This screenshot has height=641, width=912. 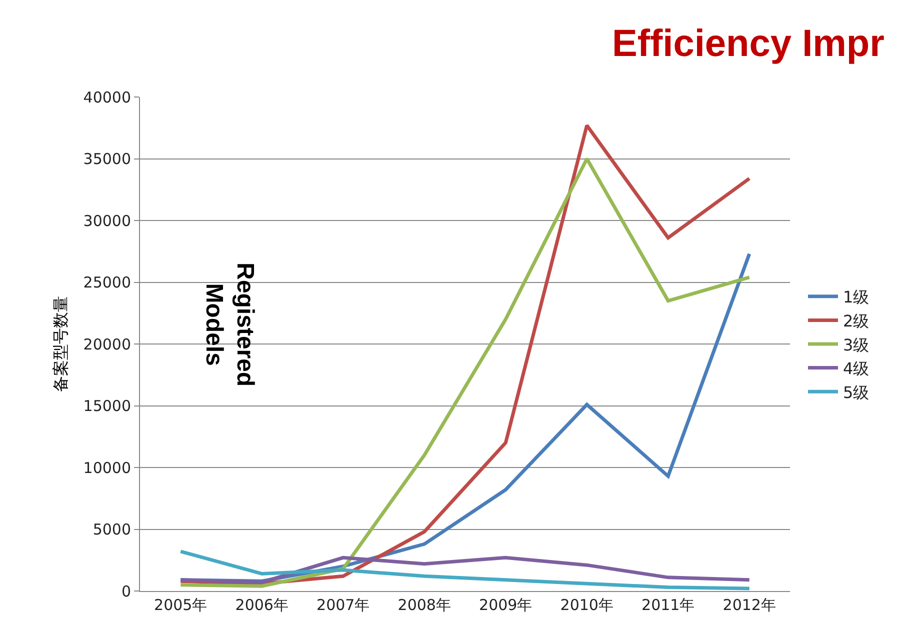 I want to click on y-tick-label: 40000, so click(x=107, y=97).